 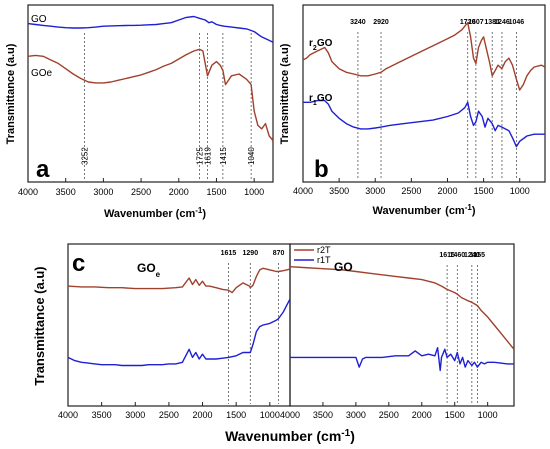 What do you see at coordinates (290, 436) in the screenshot?
I see `panel-c-xlabel: Wavenumber (cm-1)` at bounding box center [290, 436].